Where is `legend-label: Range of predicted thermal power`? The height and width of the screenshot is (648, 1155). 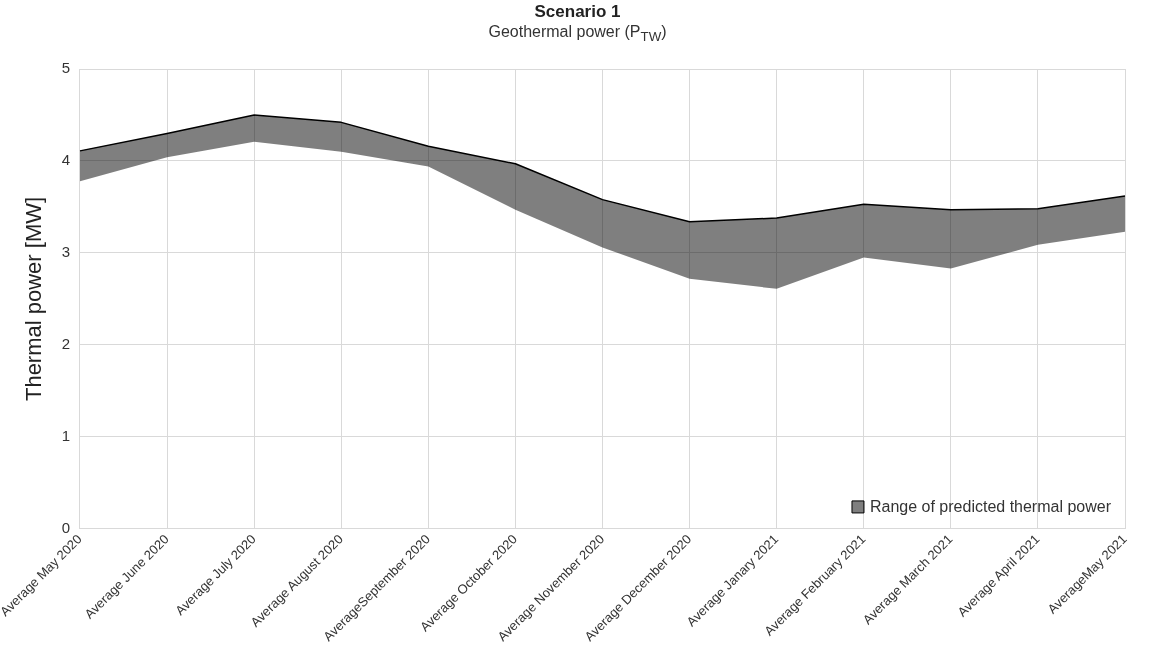
legend-label: Range of predicted thermal power is located at coordinates (990, 507).